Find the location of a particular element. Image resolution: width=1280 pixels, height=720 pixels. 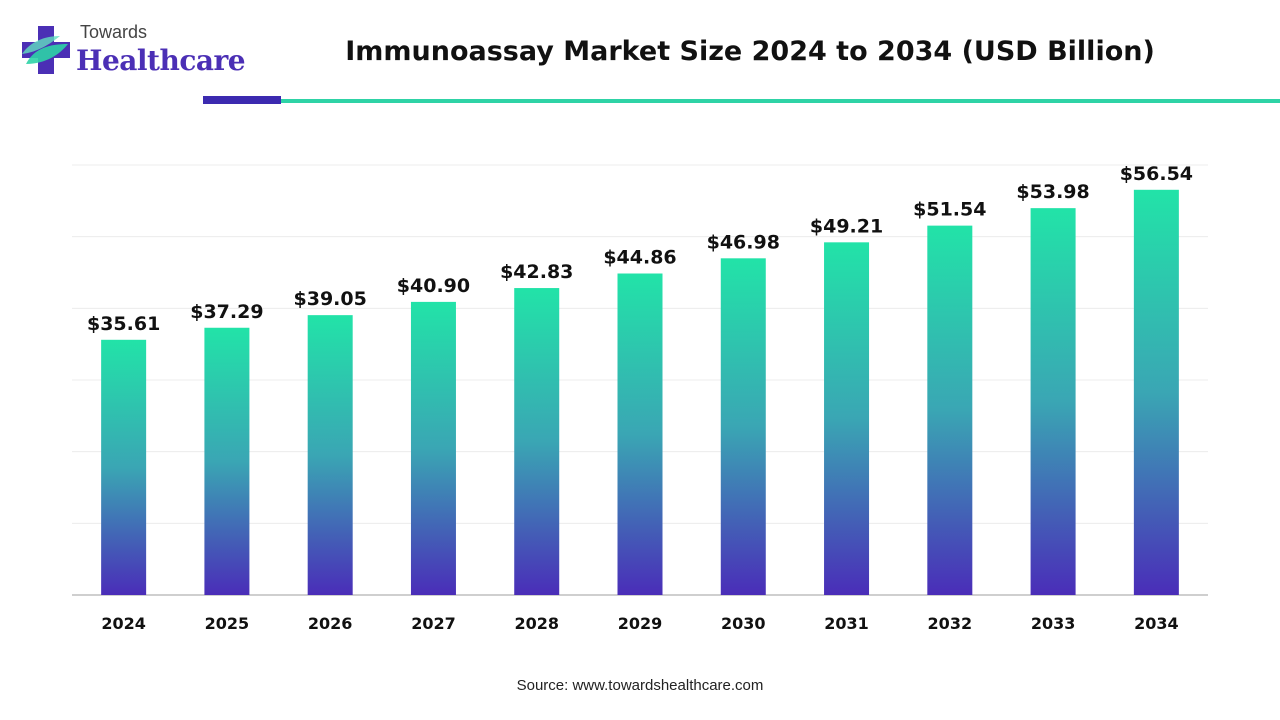

data-label-2034: $56.54 is located at coordinates (1156, 174).